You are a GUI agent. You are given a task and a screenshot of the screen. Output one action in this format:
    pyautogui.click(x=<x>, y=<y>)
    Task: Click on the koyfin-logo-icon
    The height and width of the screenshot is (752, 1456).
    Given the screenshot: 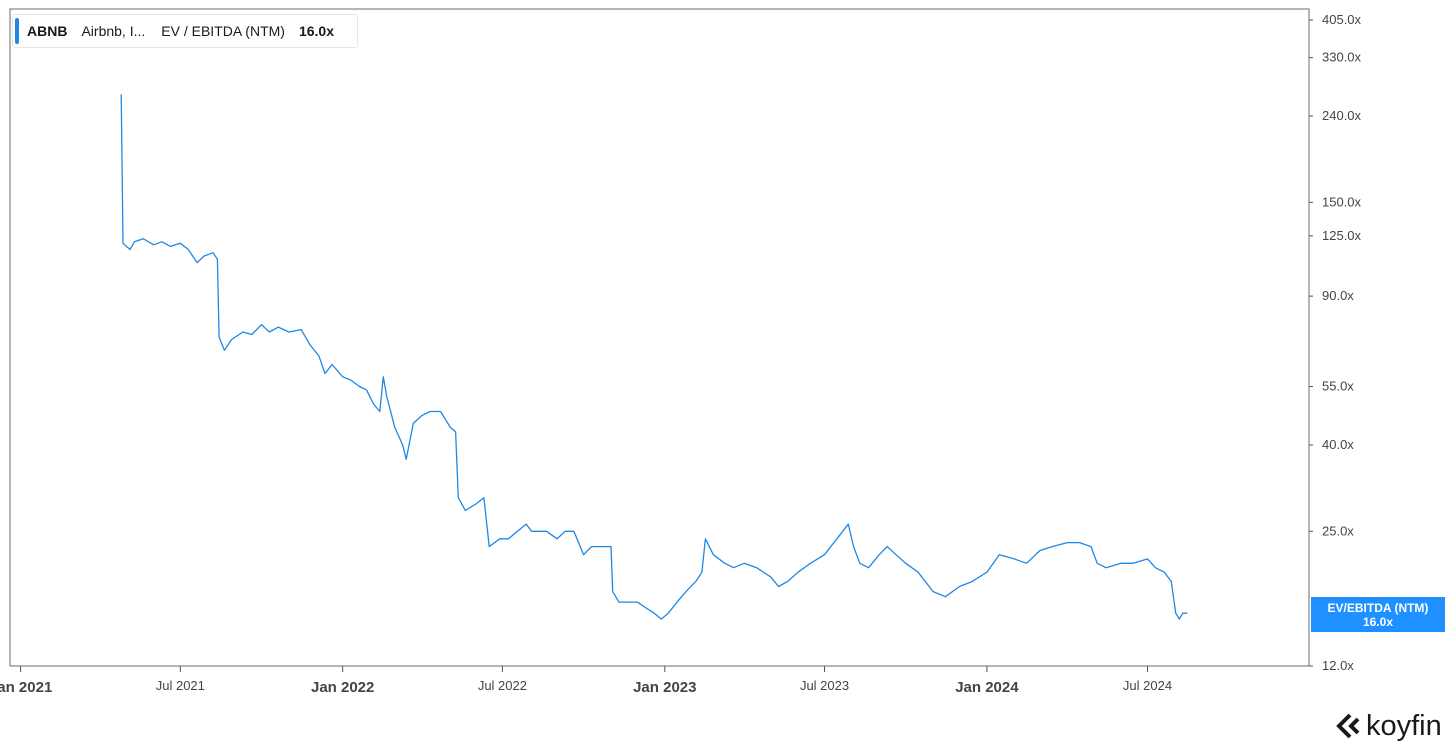 What is the action you would take?
    pyautogui.click(x=1348, y=726)
    